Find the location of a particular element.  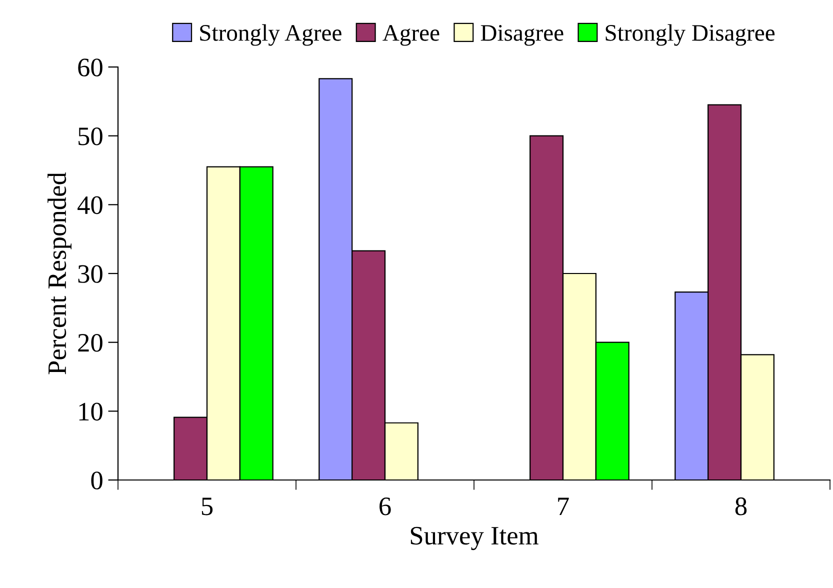

y-tick-label: 40 is located at coordinates (90, 205).